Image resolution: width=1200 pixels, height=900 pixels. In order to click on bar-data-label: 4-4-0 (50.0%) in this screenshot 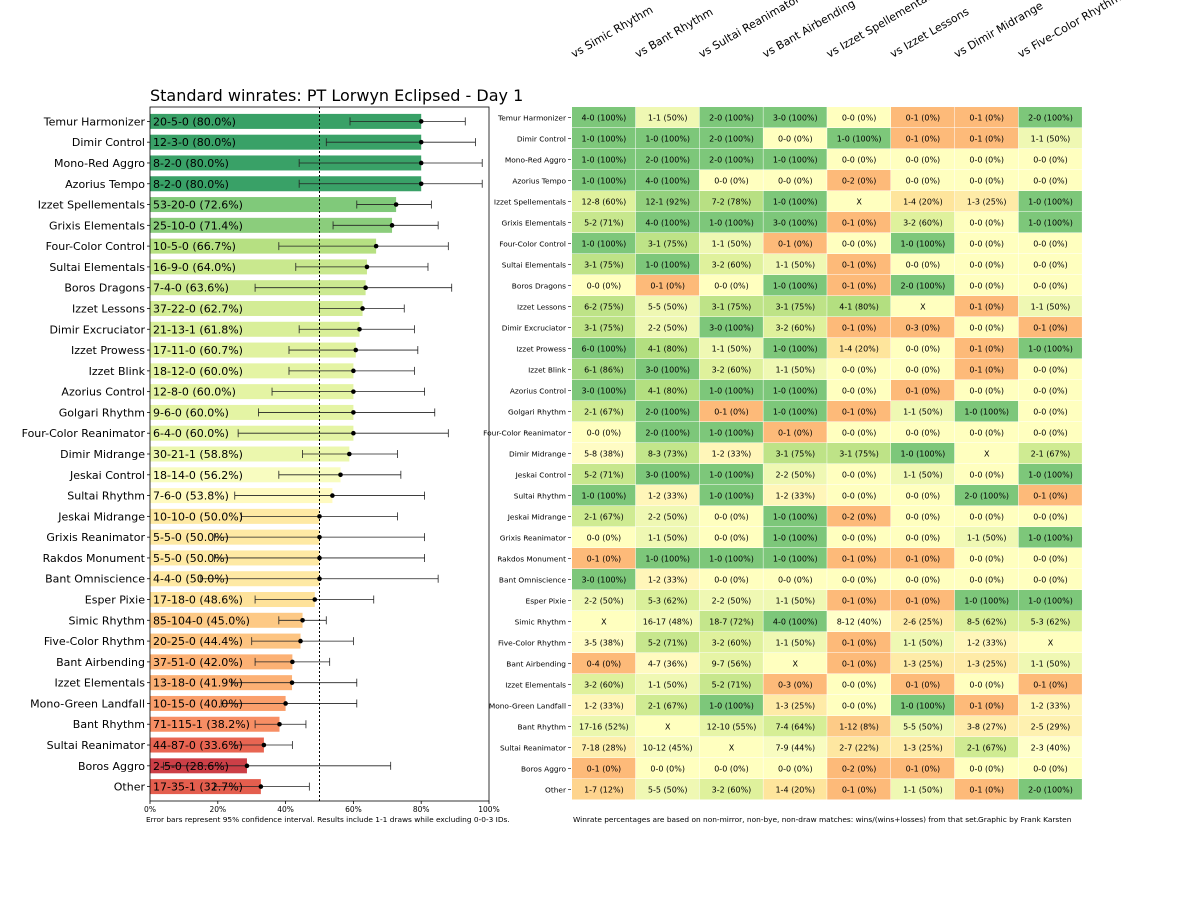, I will do `click(191, 579)`.